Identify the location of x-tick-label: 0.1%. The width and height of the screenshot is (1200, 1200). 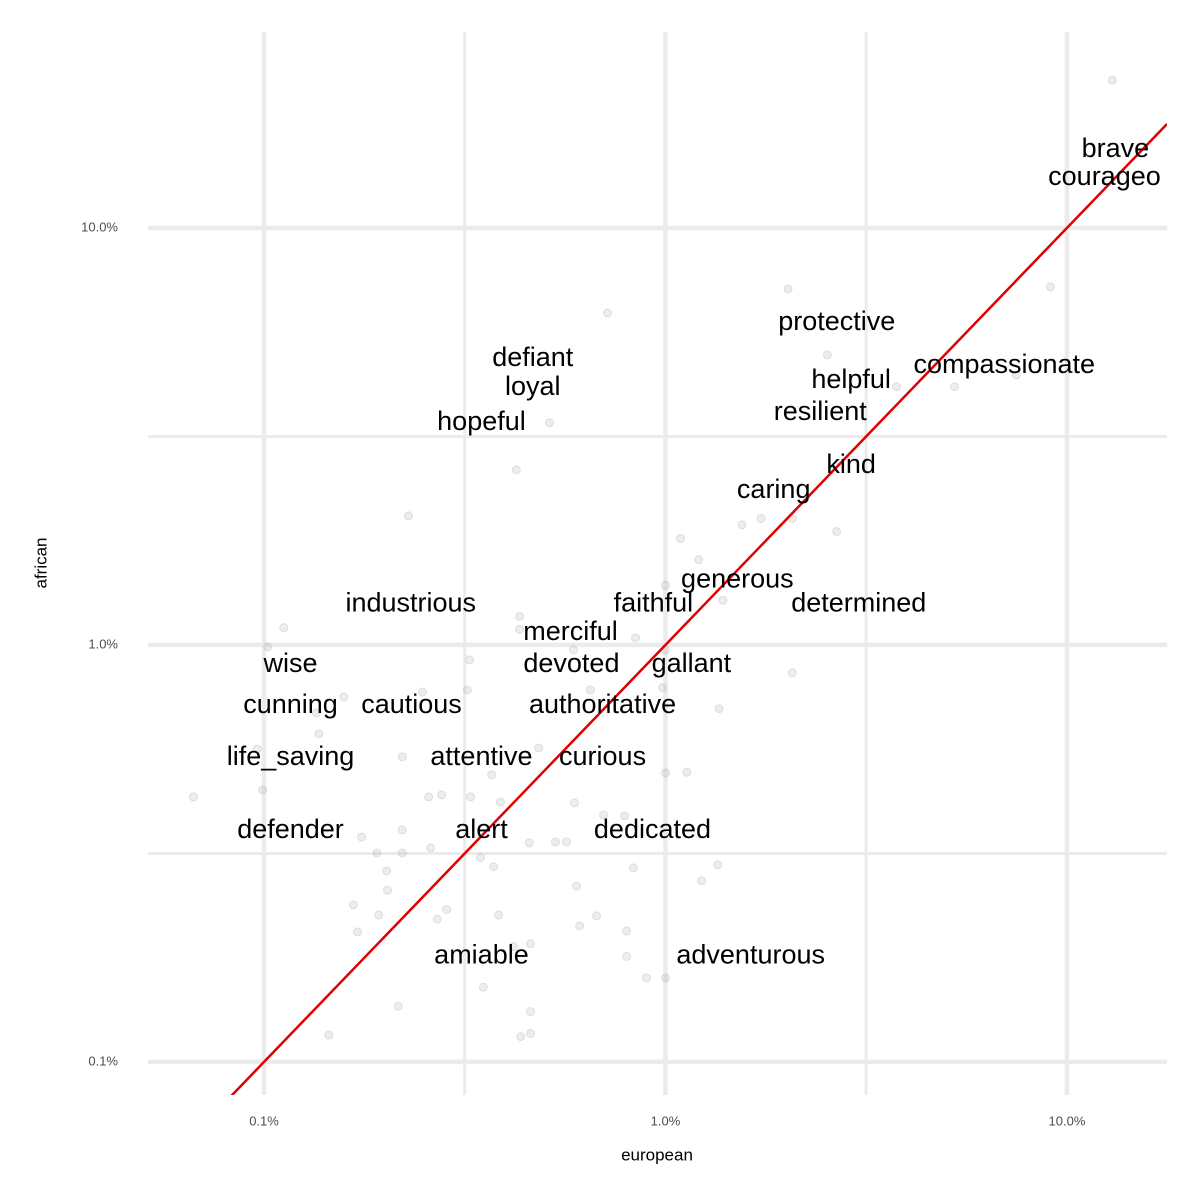
(264, 1120).